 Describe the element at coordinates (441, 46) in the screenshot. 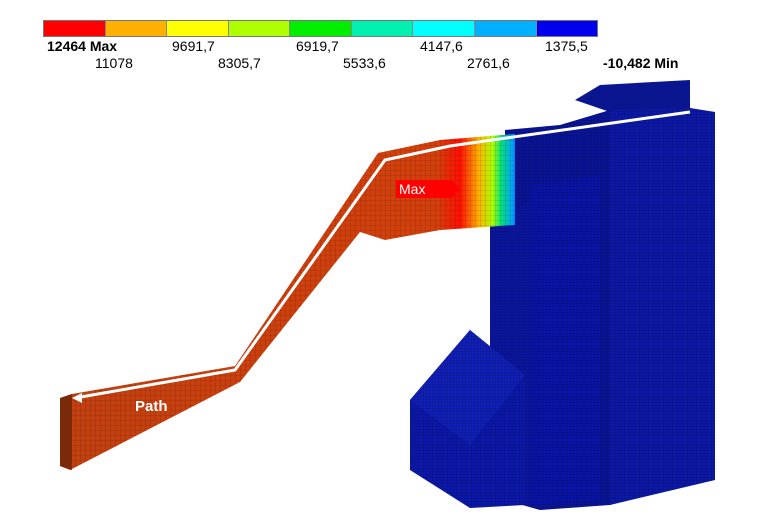

I see `legend-label: 4147,6` at that location.